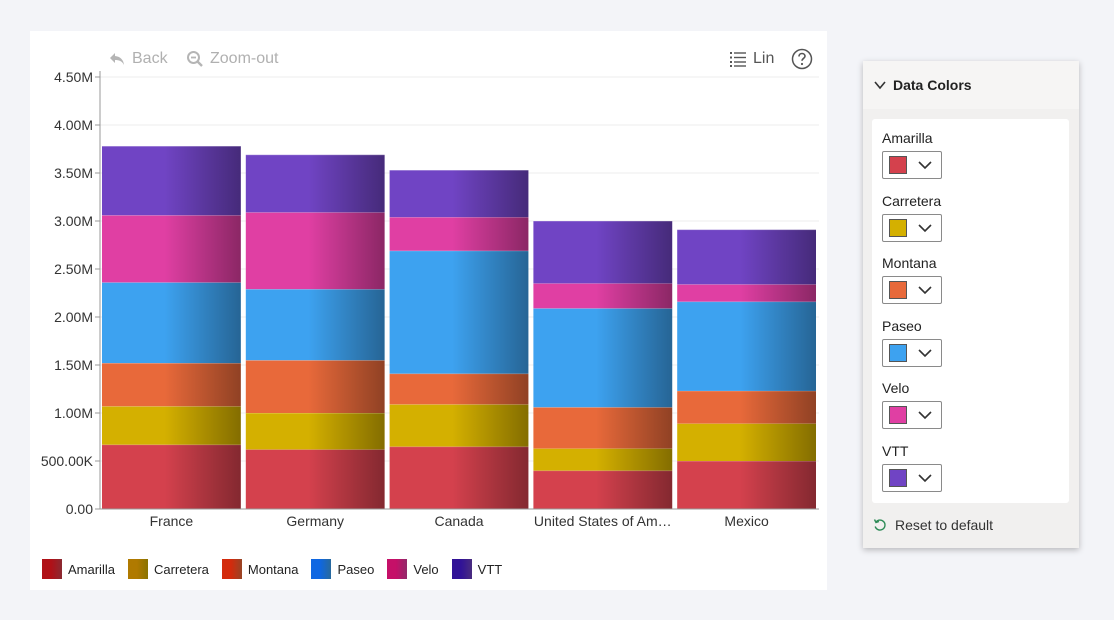 The image size is (1114, 620). I want to click on color-row-carretera: Carretera, so click(912, 217).